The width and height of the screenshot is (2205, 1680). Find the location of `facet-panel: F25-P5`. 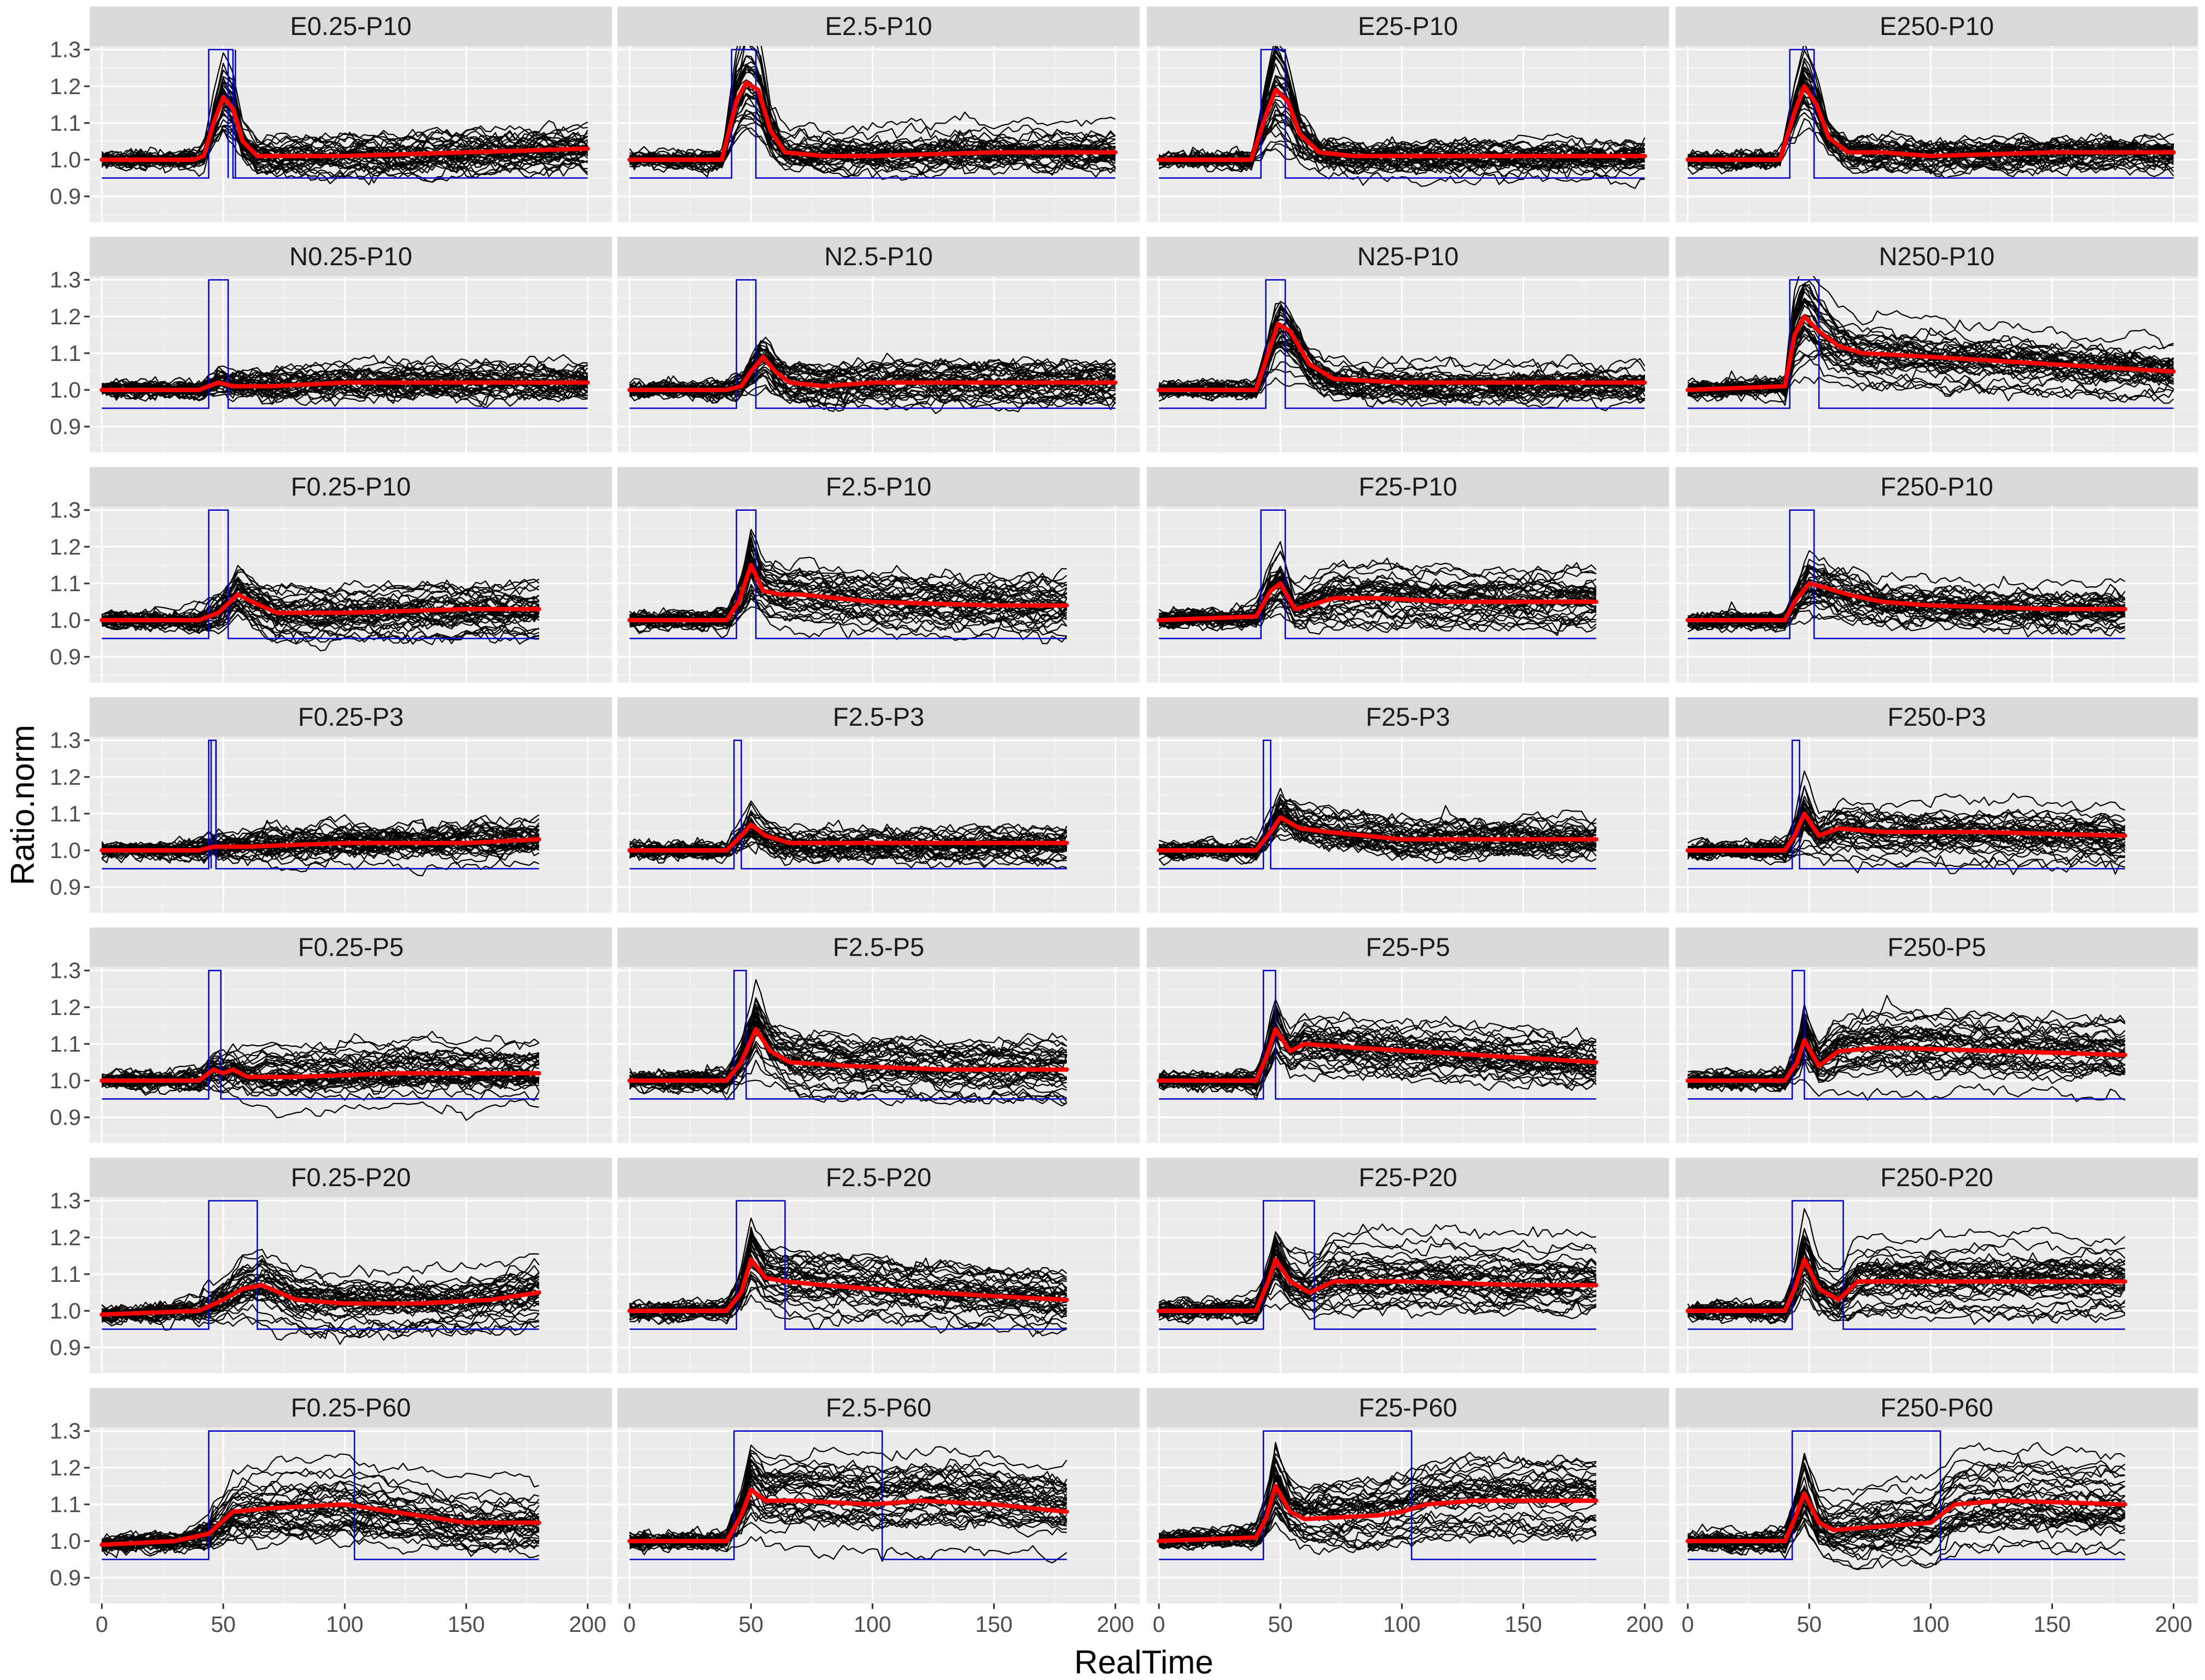

facet-panel: F25-P5 is located at coordinates (1408, 1035).